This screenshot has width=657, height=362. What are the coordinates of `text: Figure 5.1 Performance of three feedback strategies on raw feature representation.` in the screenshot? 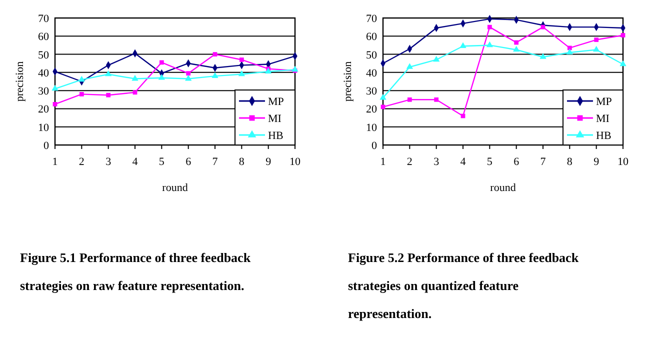 It's located at (136, 271).